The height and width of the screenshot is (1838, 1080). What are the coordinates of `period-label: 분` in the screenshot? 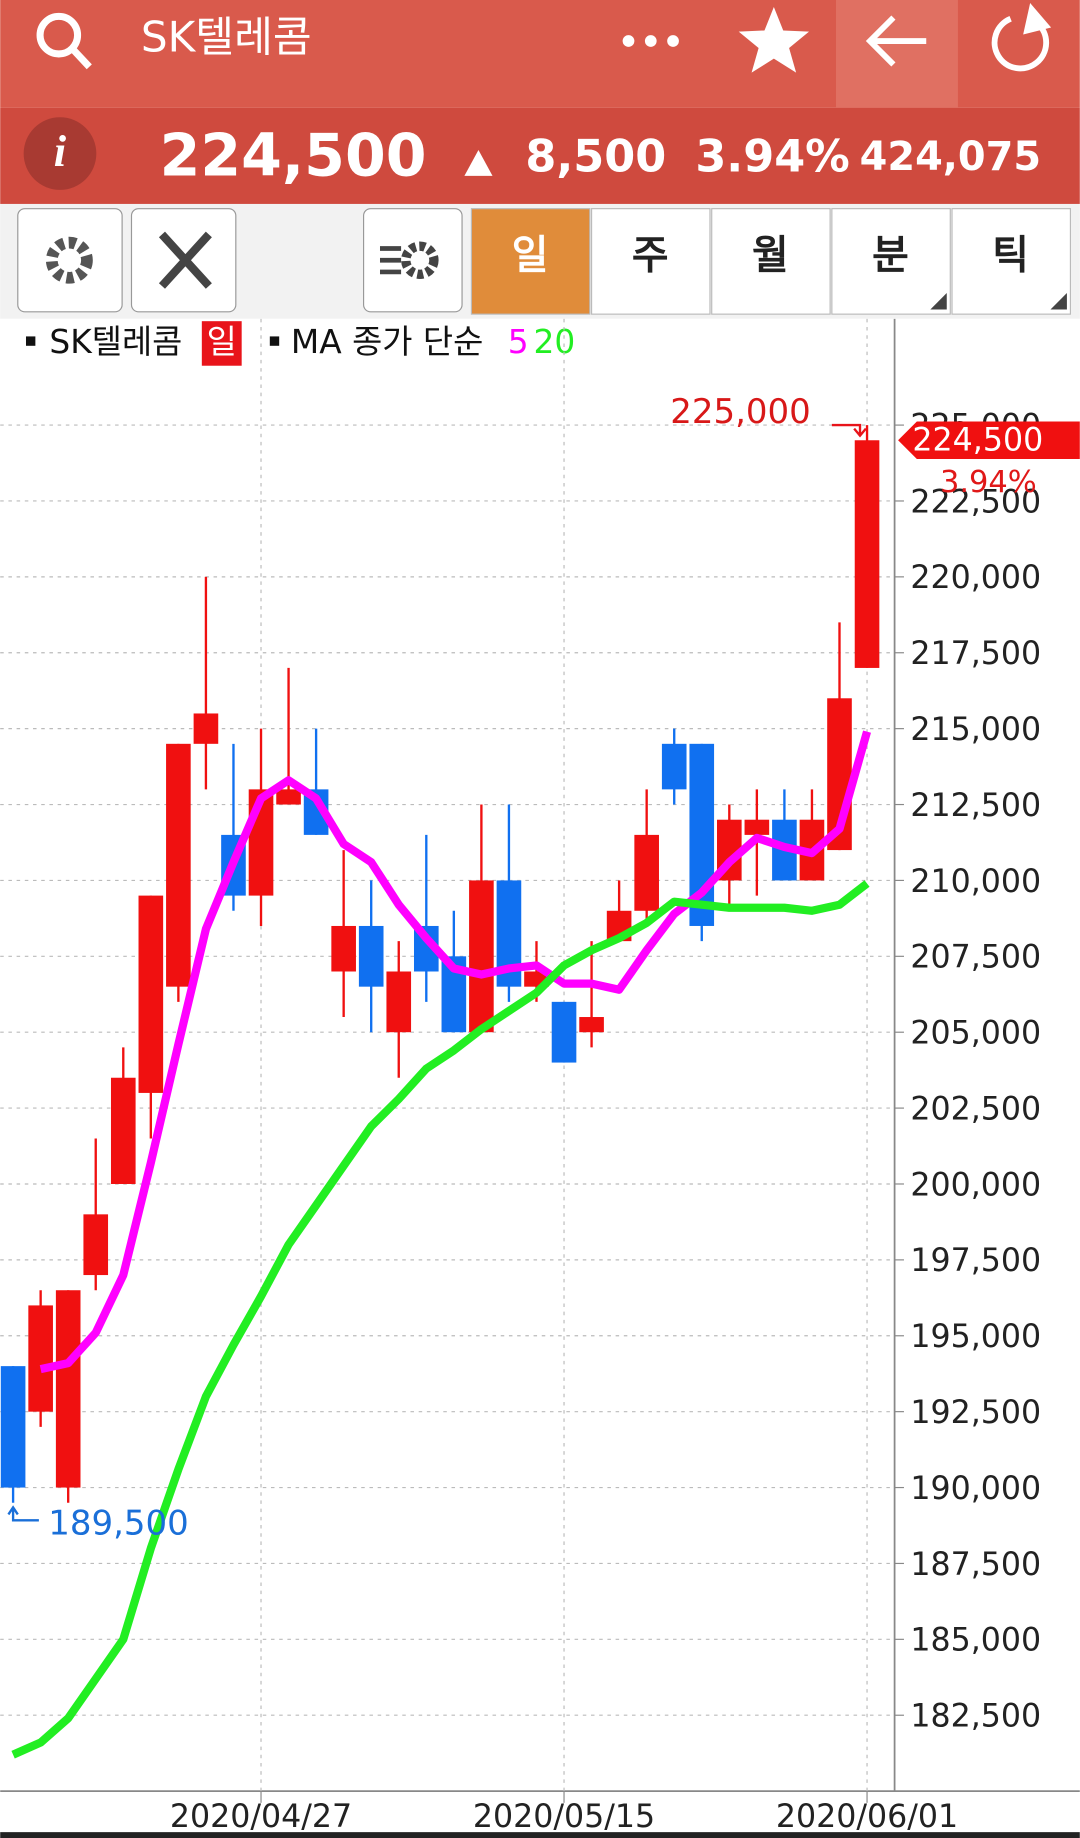 It's located at (890, 255).